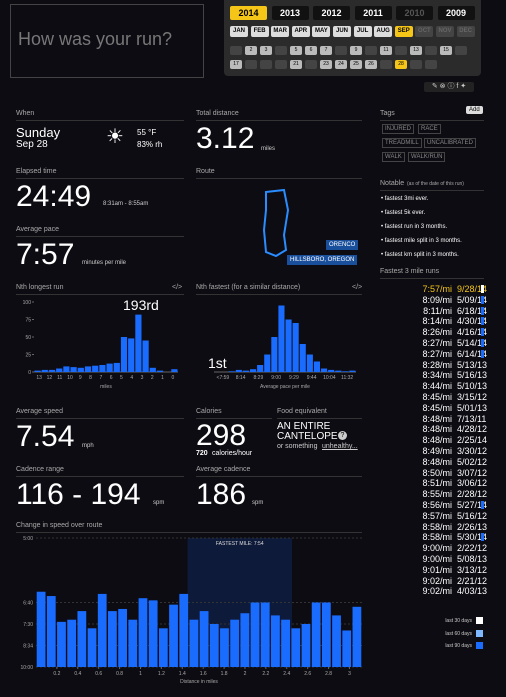 This screenshot has width=506, height=697. What do you see at coordinates (437, 494) in the screenshot?
I see `run-row: 8:55/mi 2/28/12` at bounding box center [437, 494].